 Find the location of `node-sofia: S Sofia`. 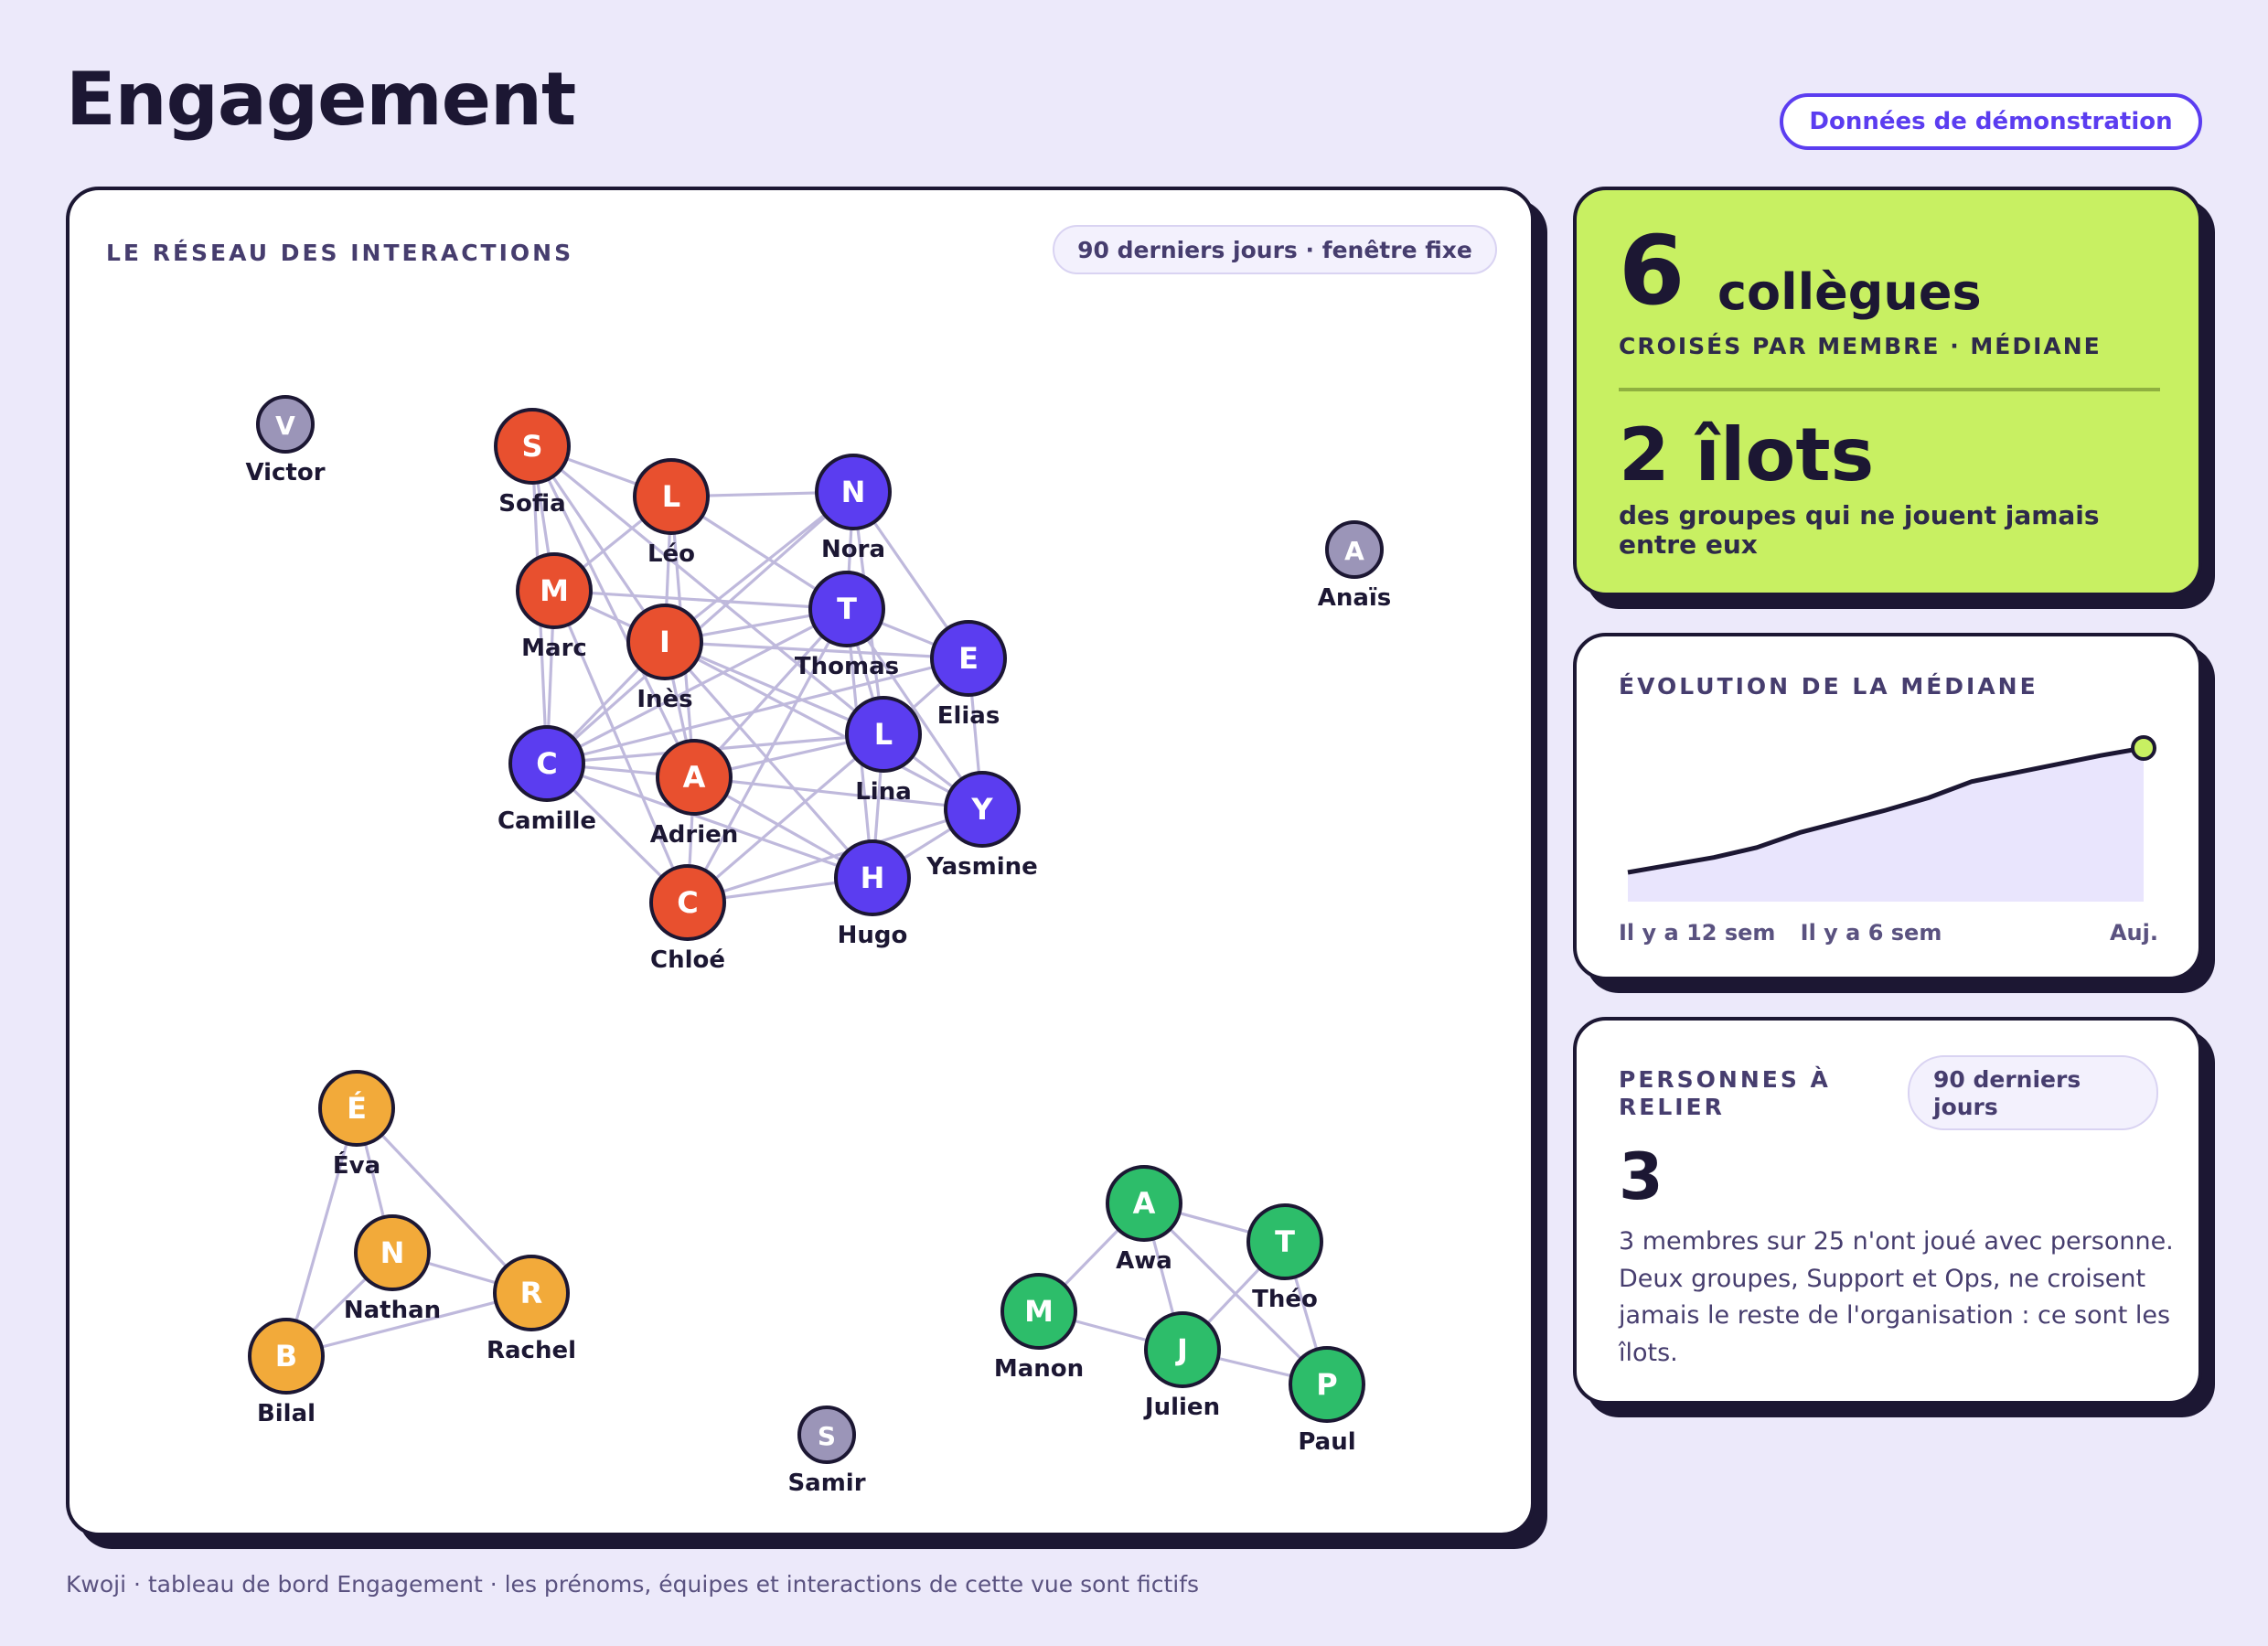

node-sofia: S Sofia is located at coordinates (532, 463).